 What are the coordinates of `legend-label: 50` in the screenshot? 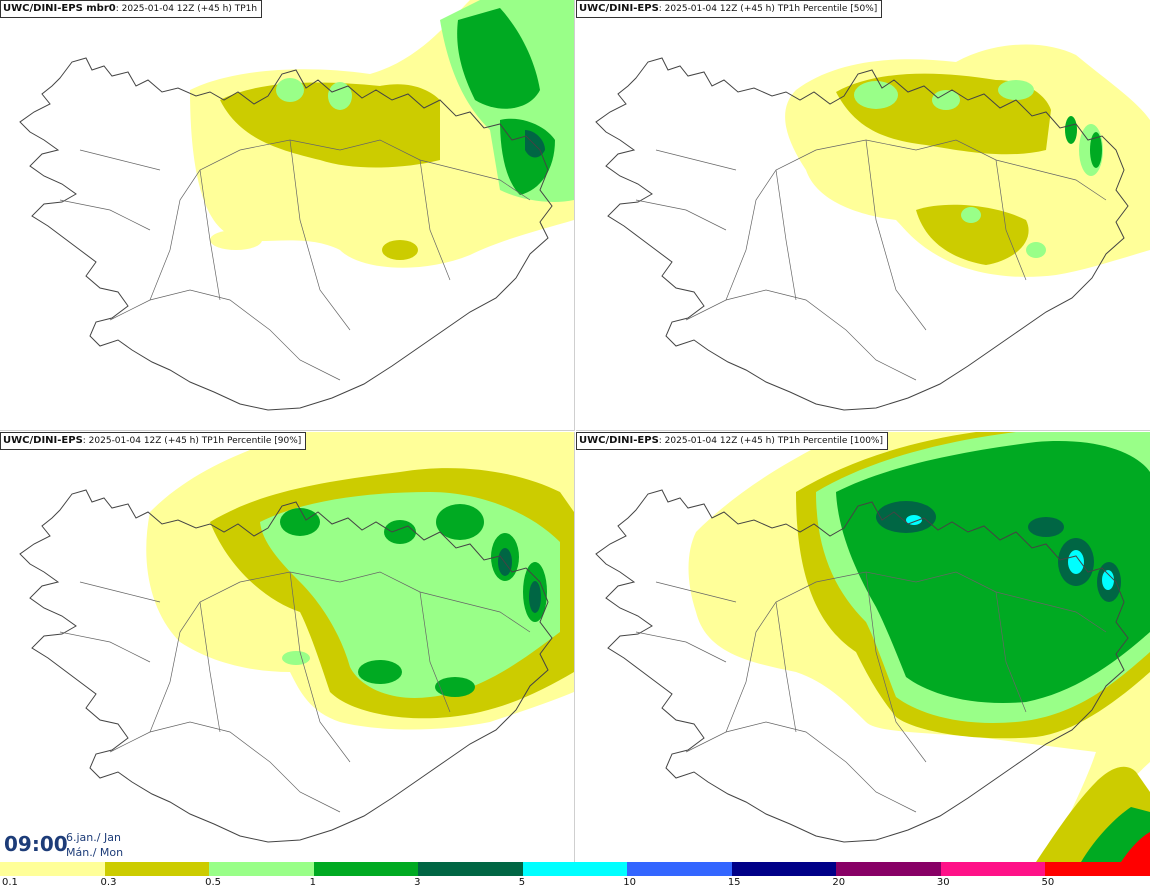 It's located at (1048, 882).